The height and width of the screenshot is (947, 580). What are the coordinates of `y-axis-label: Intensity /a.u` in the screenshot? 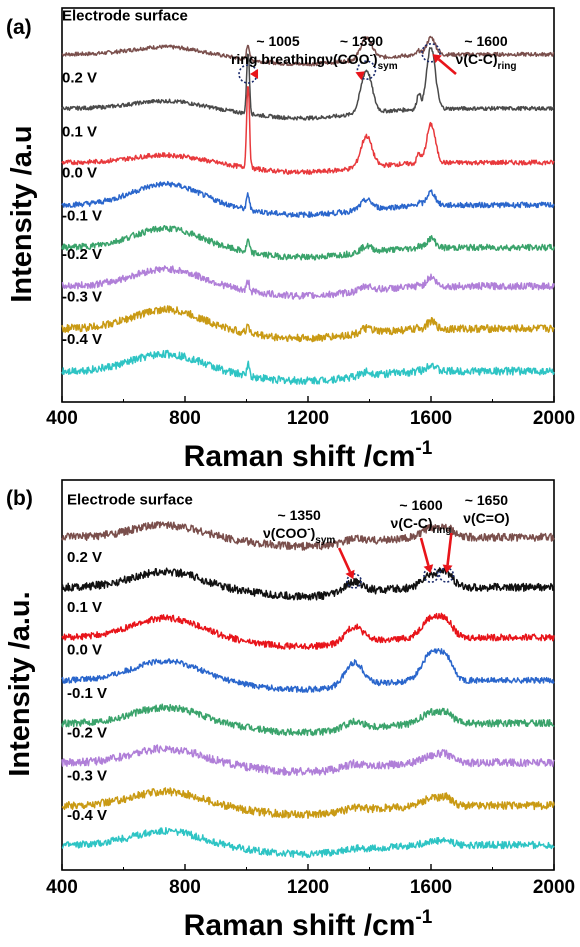 It's located at (22, 213).